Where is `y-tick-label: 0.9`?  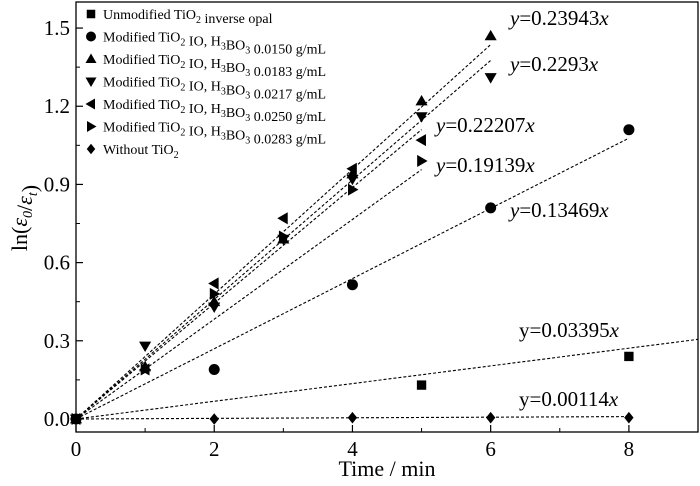
y-tick-label: 0.9 is located at coordinates (57, 184).